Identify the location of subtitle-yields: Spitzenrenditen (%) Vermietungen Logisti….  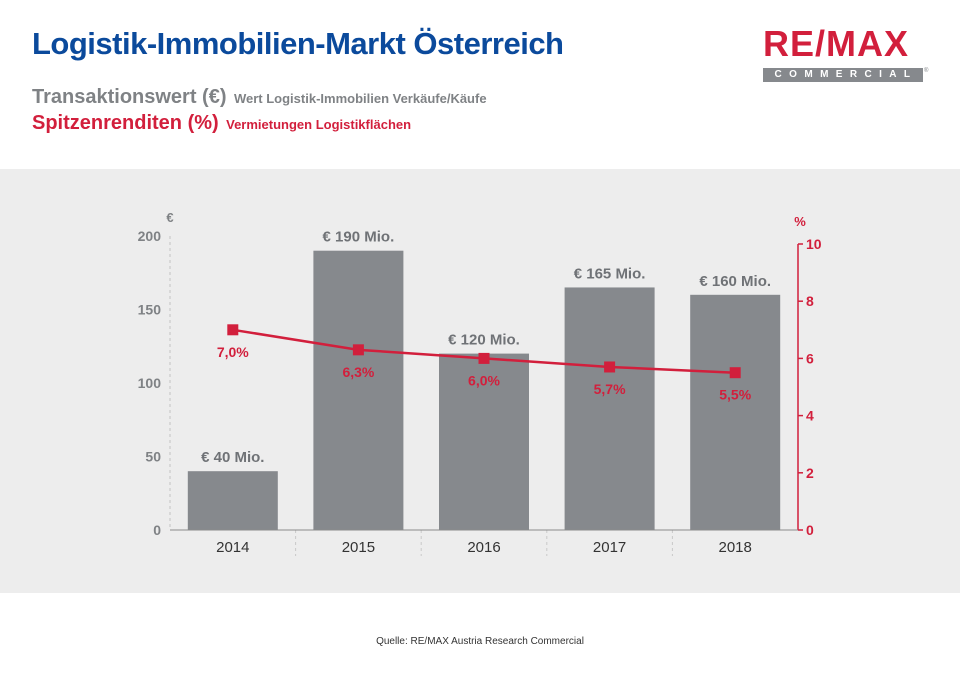
(221, 123).